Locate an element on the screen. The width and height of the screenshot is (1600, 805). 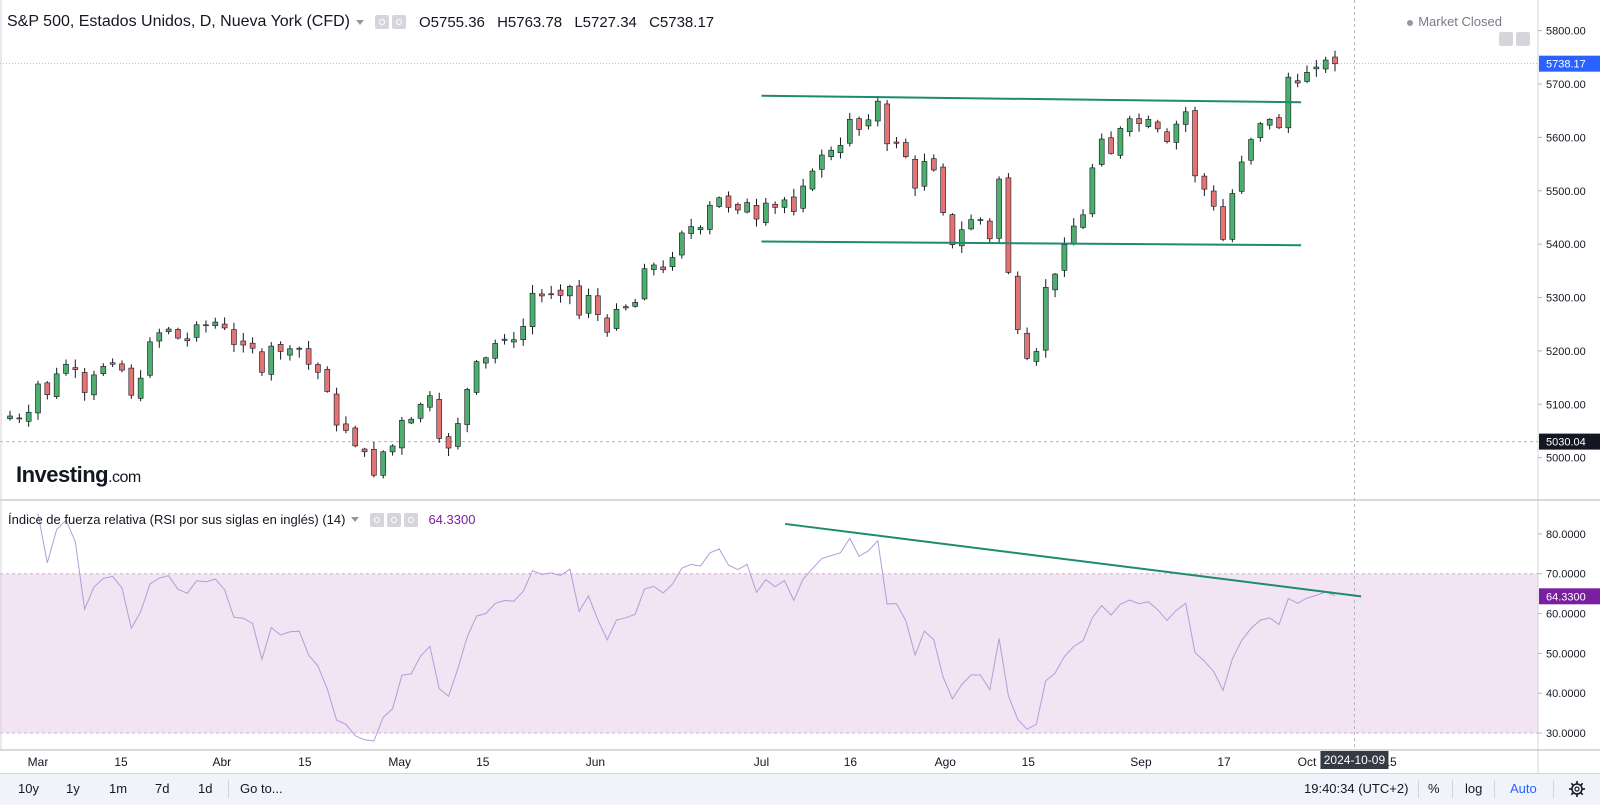
time-tick-label: Ago is located at coordinates (946, 762).